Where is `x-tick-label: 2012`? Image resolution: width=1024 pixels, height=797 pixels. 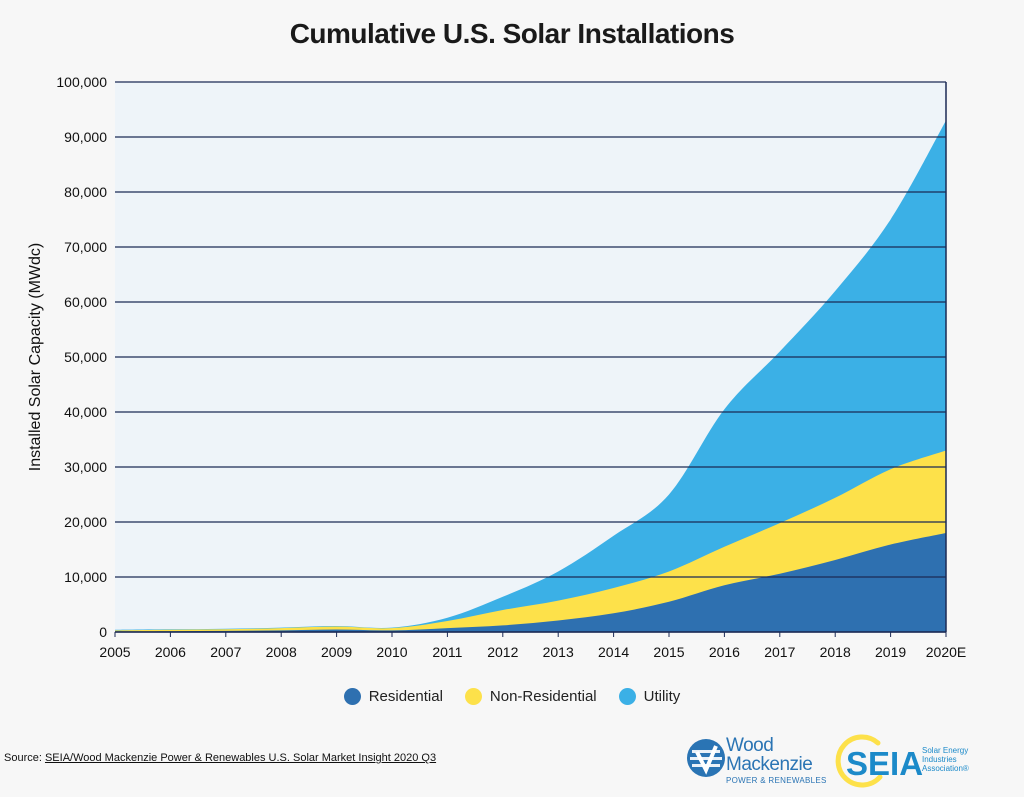
x-tick-label: 2012 is located at coordinates (502, 652).